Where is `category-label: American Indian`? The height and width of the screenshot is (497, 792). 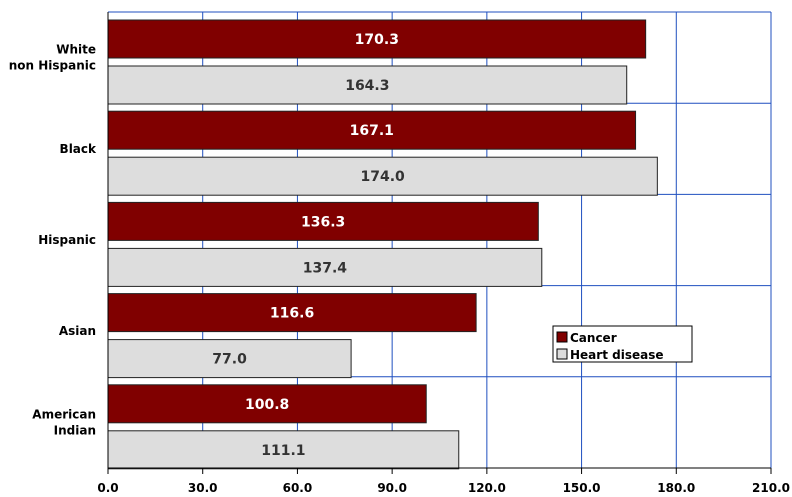 category-label: American Indian is located at coordinates (64, 422).